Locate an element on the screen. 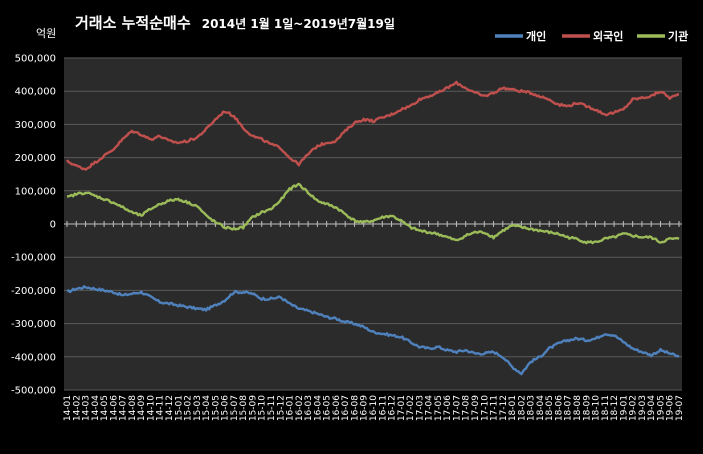  legend: 개인 외국인 기관 is located at coordinates (591, 36).